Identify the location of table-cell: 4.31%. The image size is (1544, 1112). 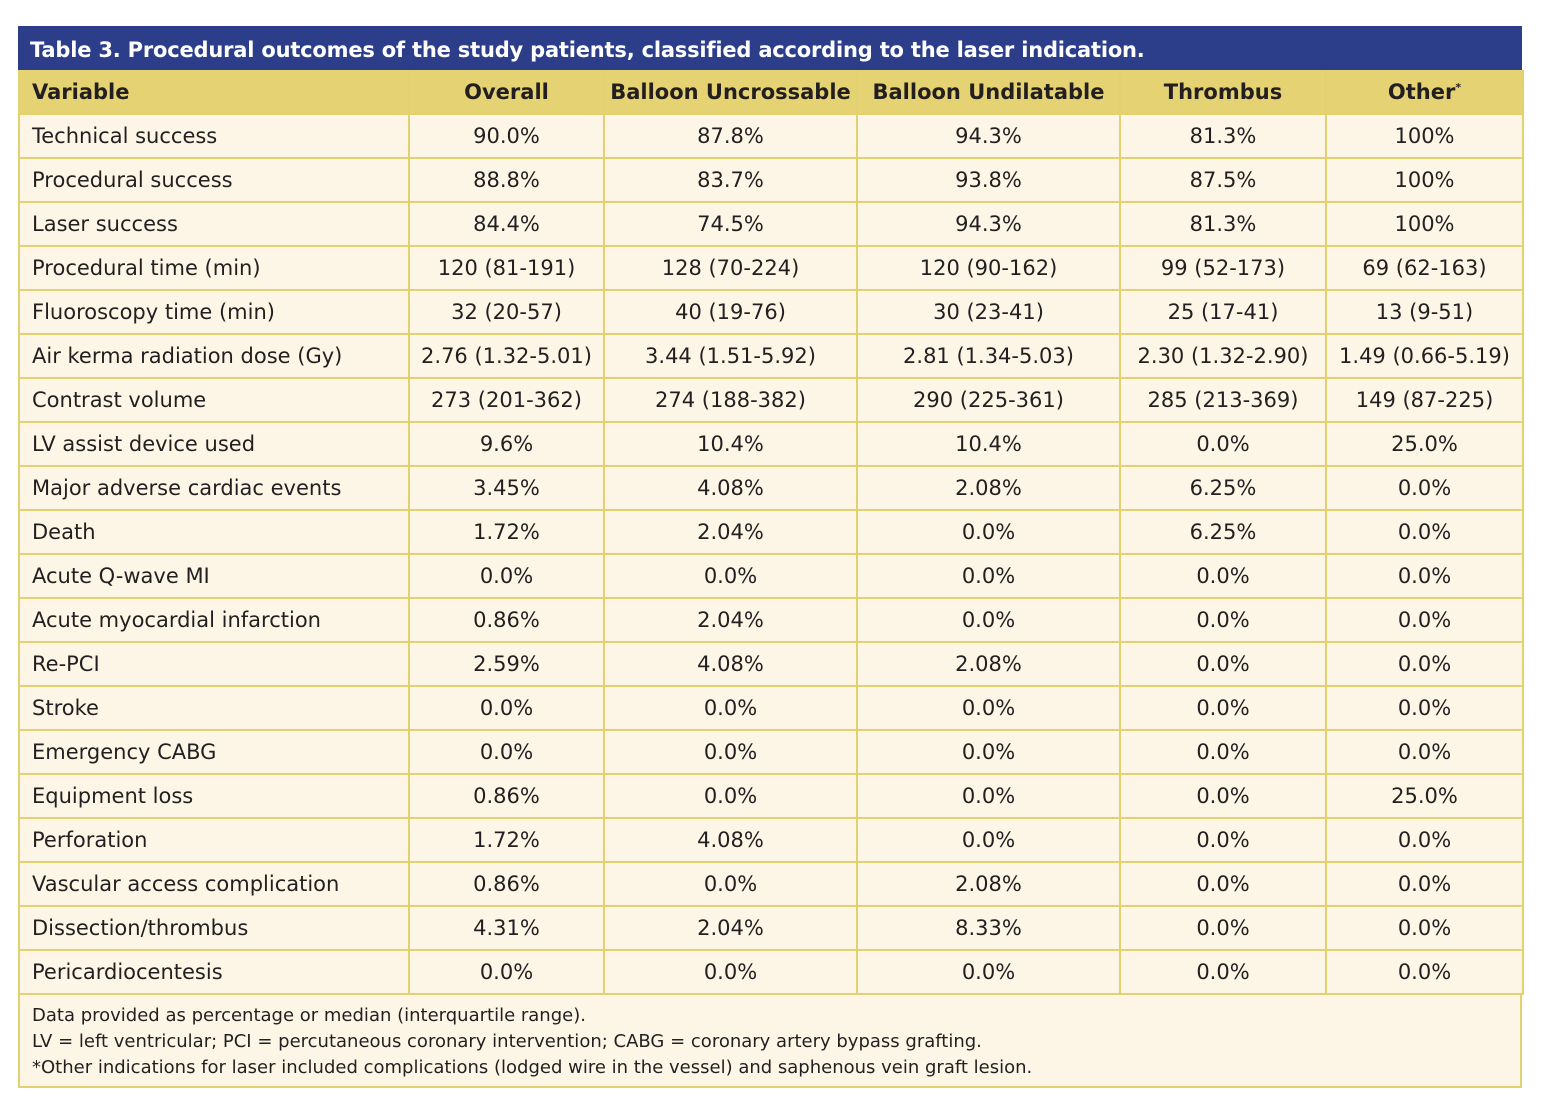
(506, 928).